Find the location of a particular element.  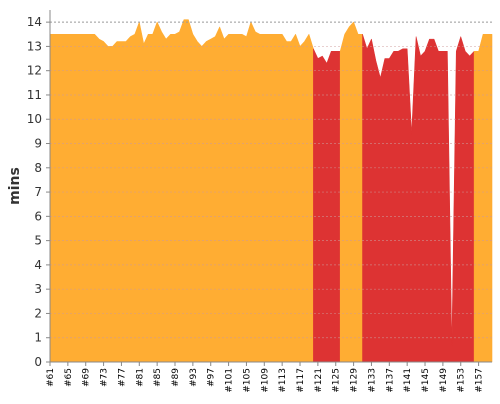

y-tick-label: 3 is located at coordinates (38, 289).